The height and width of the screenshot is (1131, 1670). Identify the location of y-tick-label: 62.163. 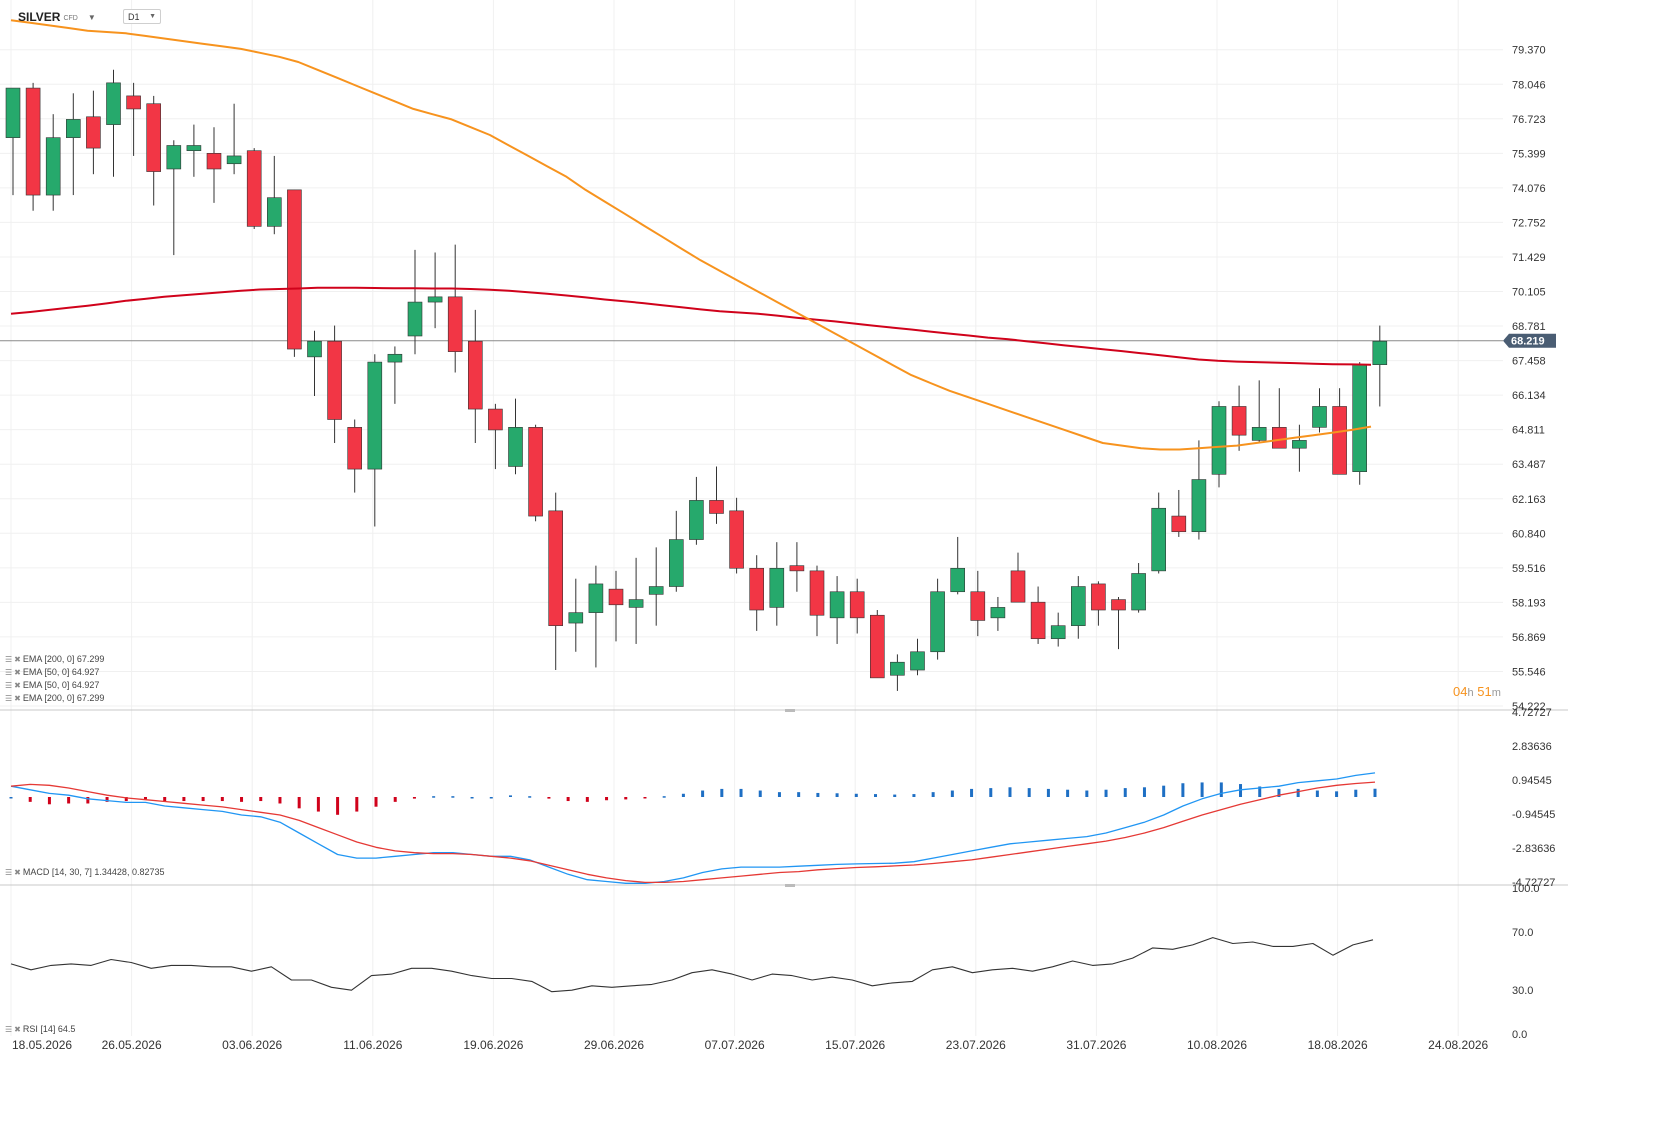
(1529, 500).